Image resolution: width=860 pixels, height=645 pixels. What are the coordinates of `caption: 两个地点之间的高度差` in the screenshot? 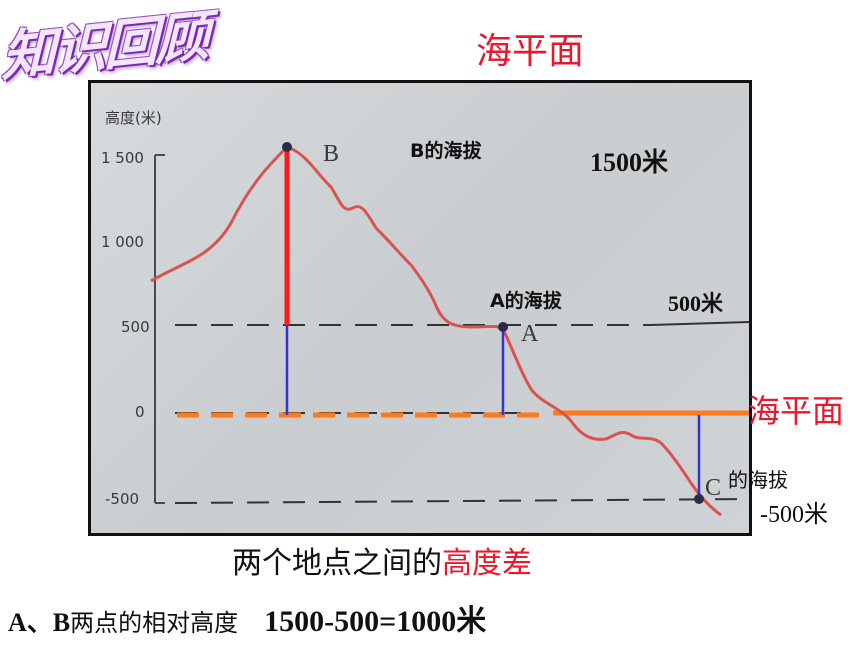 It's located at (382, 560).